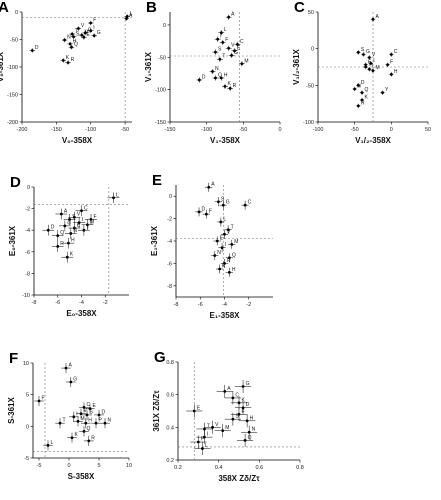 This screenshot has height=500, width=441. I want to click on panel-e-y-label: E₁-361X, so click(154, 240).